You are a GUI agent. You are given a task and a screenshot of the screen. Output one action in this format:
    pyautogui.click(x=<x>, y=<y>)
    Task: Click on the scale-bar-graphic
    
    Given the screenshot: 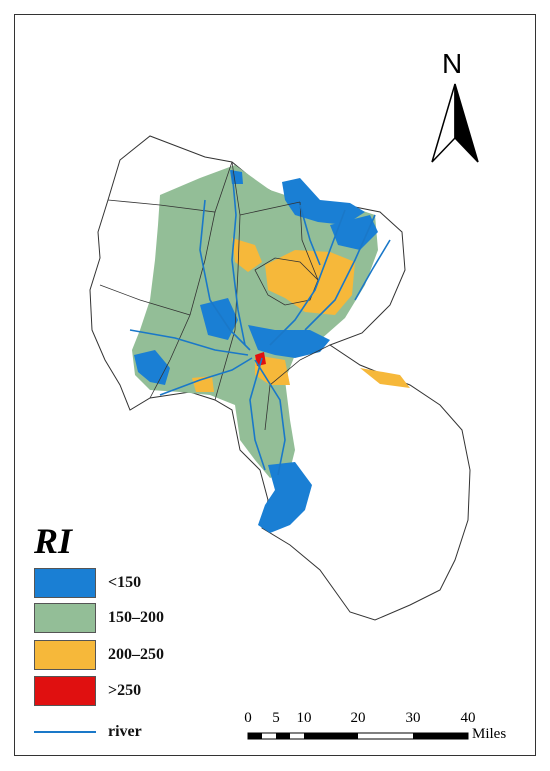 What is the action you would take?
    pyautogui.click(x=358, y=736)
    